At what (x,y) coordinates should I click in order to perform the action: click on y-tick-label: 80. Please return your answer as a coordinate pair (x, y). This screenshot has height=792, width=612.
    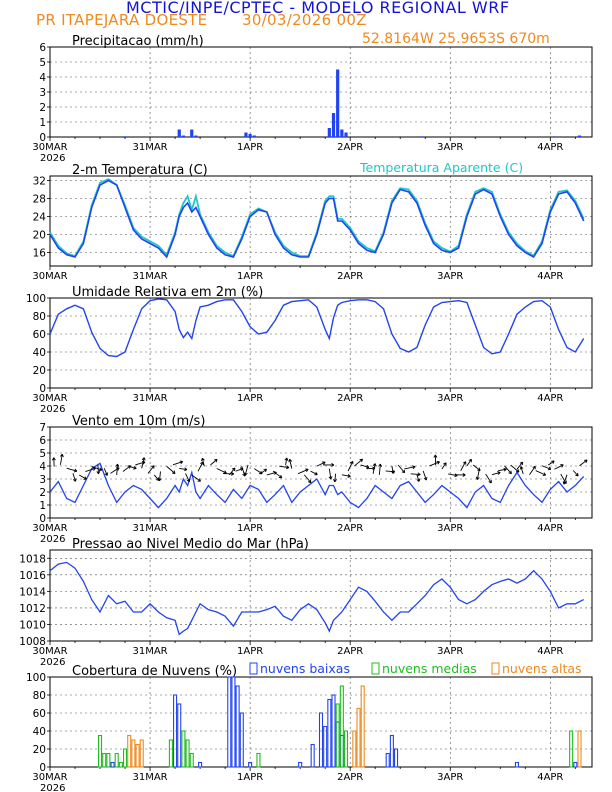
    Looking at the image, I should click on (39, 696).